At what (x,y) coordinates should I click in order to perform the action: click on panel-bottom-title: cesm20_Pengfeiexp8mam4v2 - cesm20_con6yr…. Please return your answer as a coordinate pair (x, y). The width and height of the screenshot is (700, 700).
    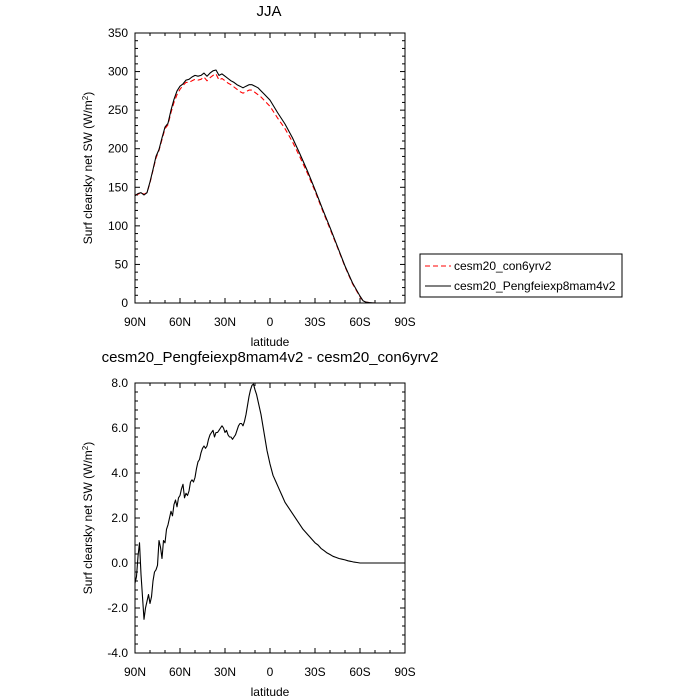
    Looking at the image, I should click on (270, 357).